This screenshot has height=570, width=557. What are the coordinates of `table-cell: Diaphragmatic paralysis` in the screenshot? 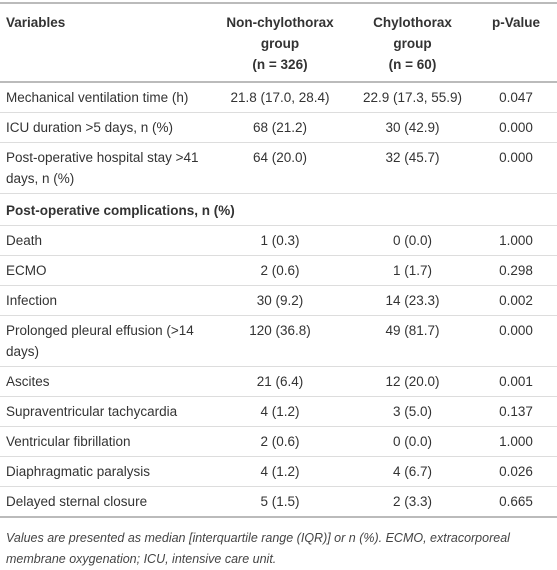 It's located at (105, 471).